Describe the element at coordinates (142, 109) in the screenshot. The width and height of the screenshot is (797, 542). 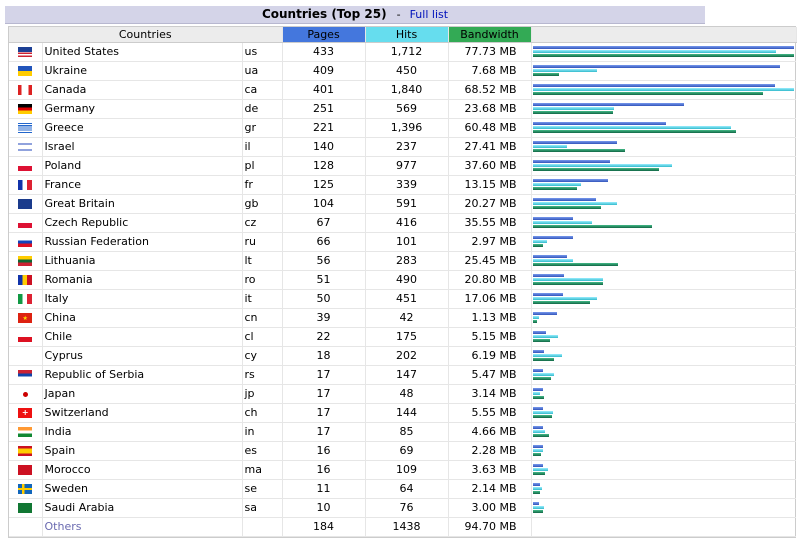
I see `country-name: Germany` at that location.